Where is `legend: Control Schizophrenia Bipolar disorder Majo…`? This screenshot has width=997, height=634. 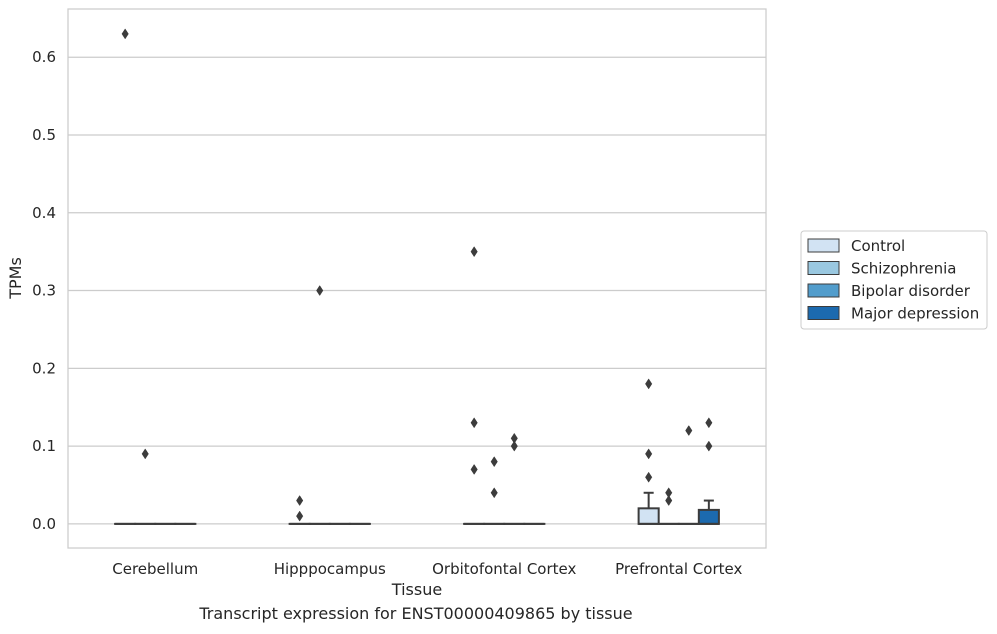
legend: Control Schizophrenia Bipolar disorder Majo… is located at coordinates (894, 280).